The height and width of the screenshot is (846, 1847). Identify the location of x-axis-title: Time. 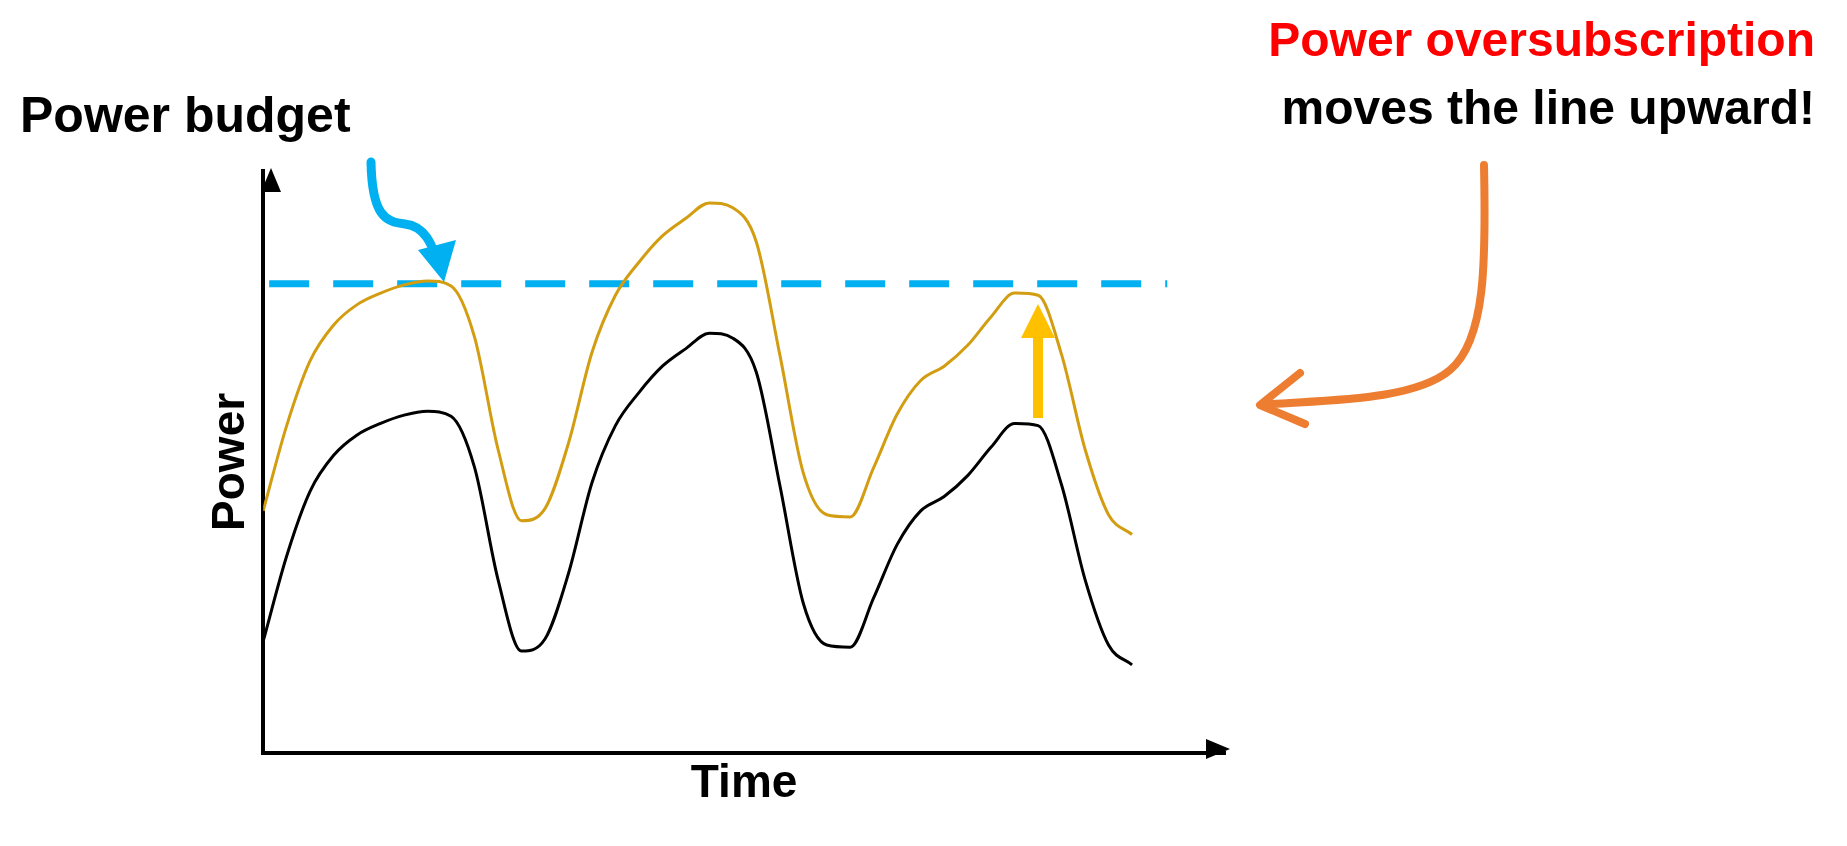
(744, 781).